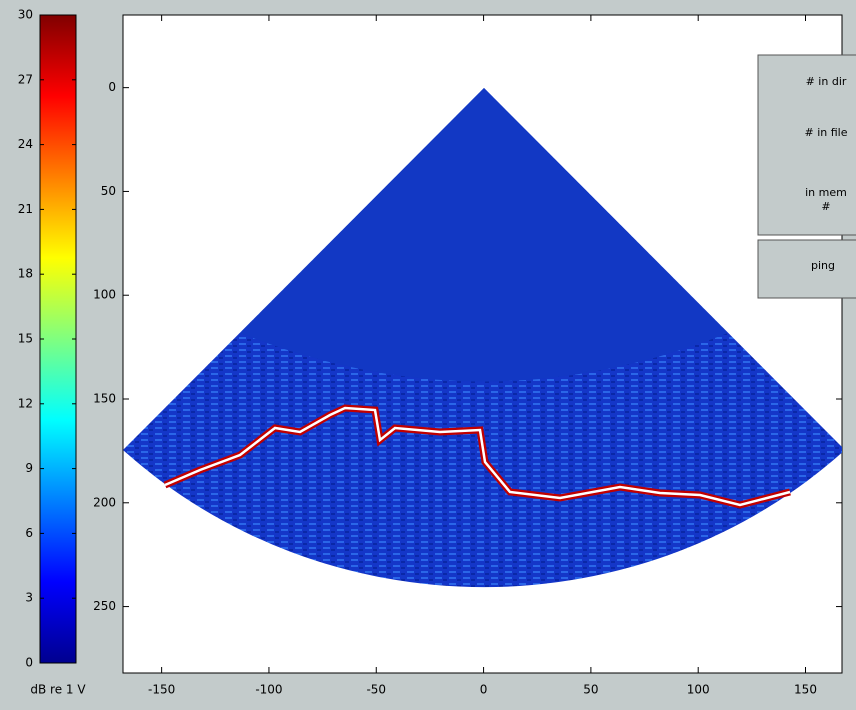 This screenshot has width=856, height=710. I want to click on y-tick-label: 250, so click(104, 606).